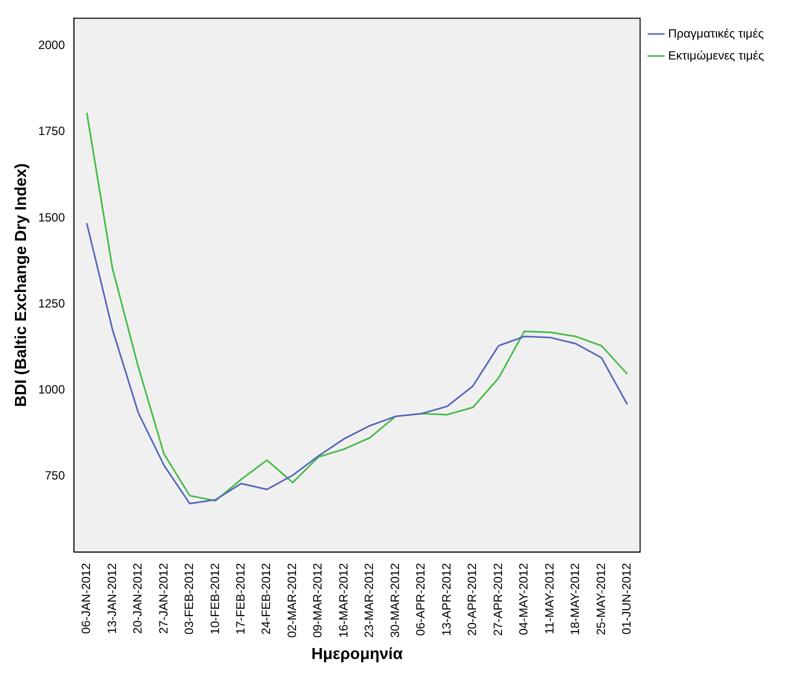 The height and width of the screenshot is (679, 788). I want to click on x-tick-label: 25-MAY-2012, so click(601, 599).